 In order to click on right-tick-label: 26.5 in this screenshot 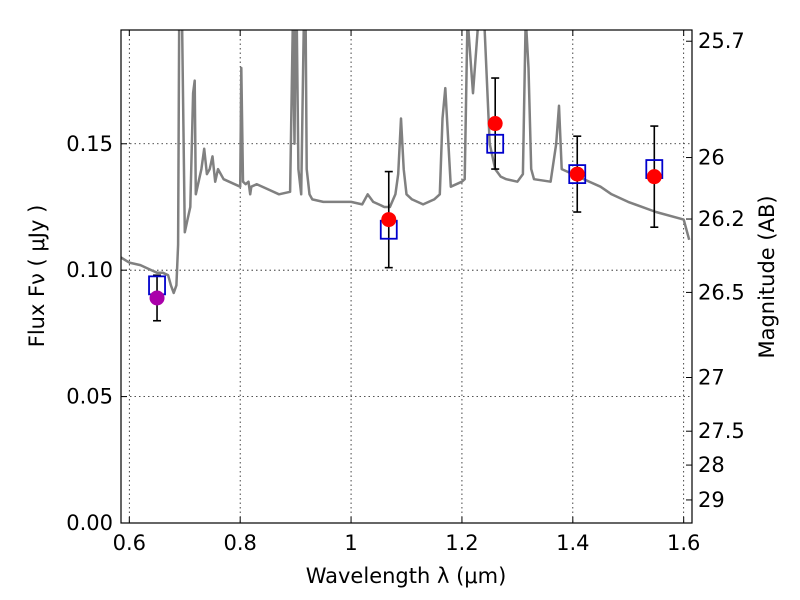, I will do `click(721, 292)`.